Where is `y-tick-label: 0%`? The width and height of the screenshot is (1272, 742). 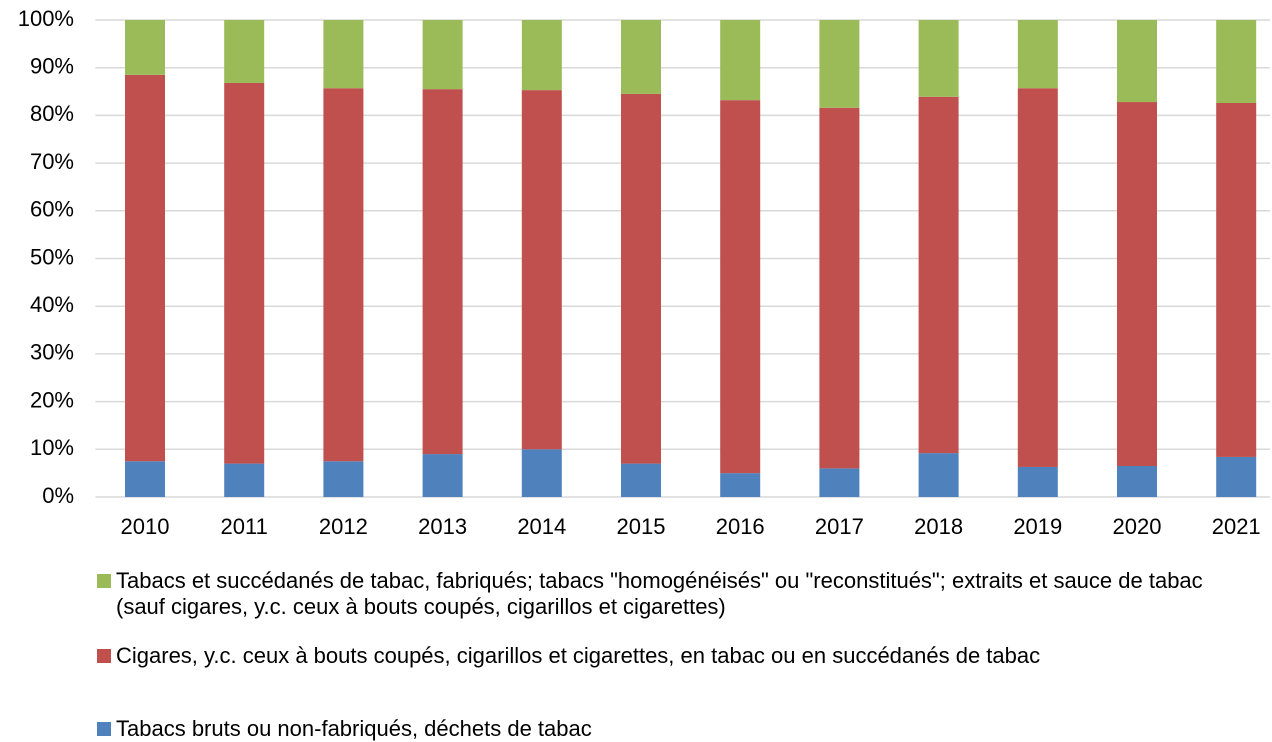 y-tick-label: 0% is located at coordinates (58, 495).